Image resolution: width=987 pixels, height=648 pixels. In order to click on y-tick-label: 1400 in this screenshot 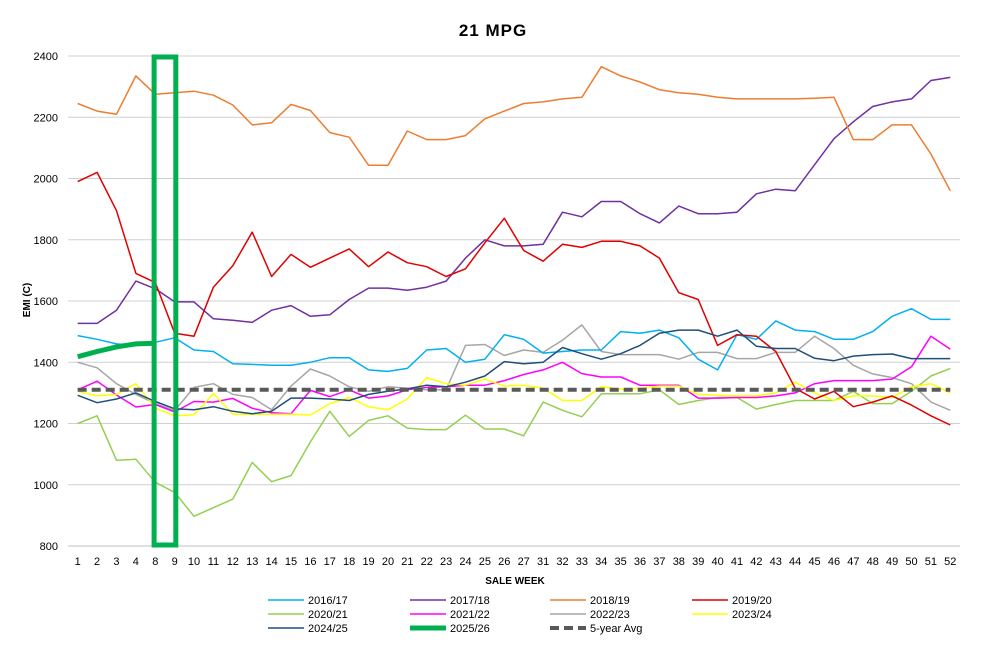, I will do `click(46, 363)`.